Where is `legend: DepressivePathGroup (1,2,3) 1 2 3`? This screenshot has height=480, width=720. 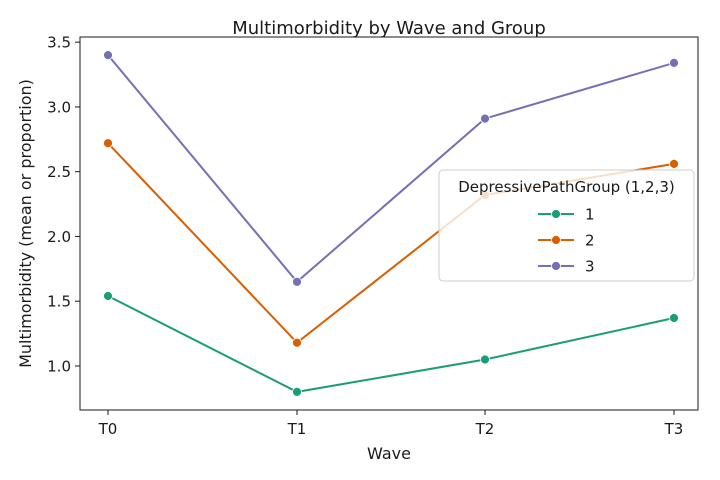
legend: DepressivePathGroup (1,2,3) 1 2 3 is located at coordinates (566, 225).